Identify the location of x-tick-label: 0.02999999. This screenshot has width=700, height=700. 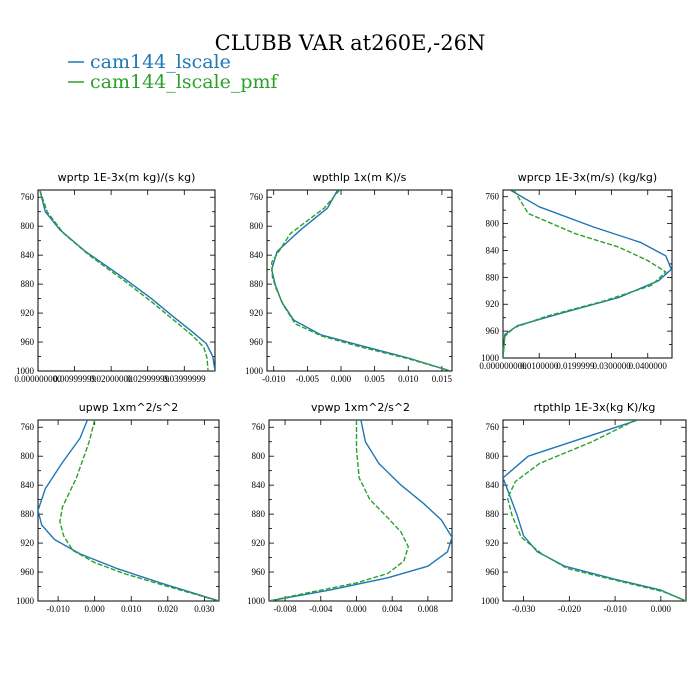
(147, 379).